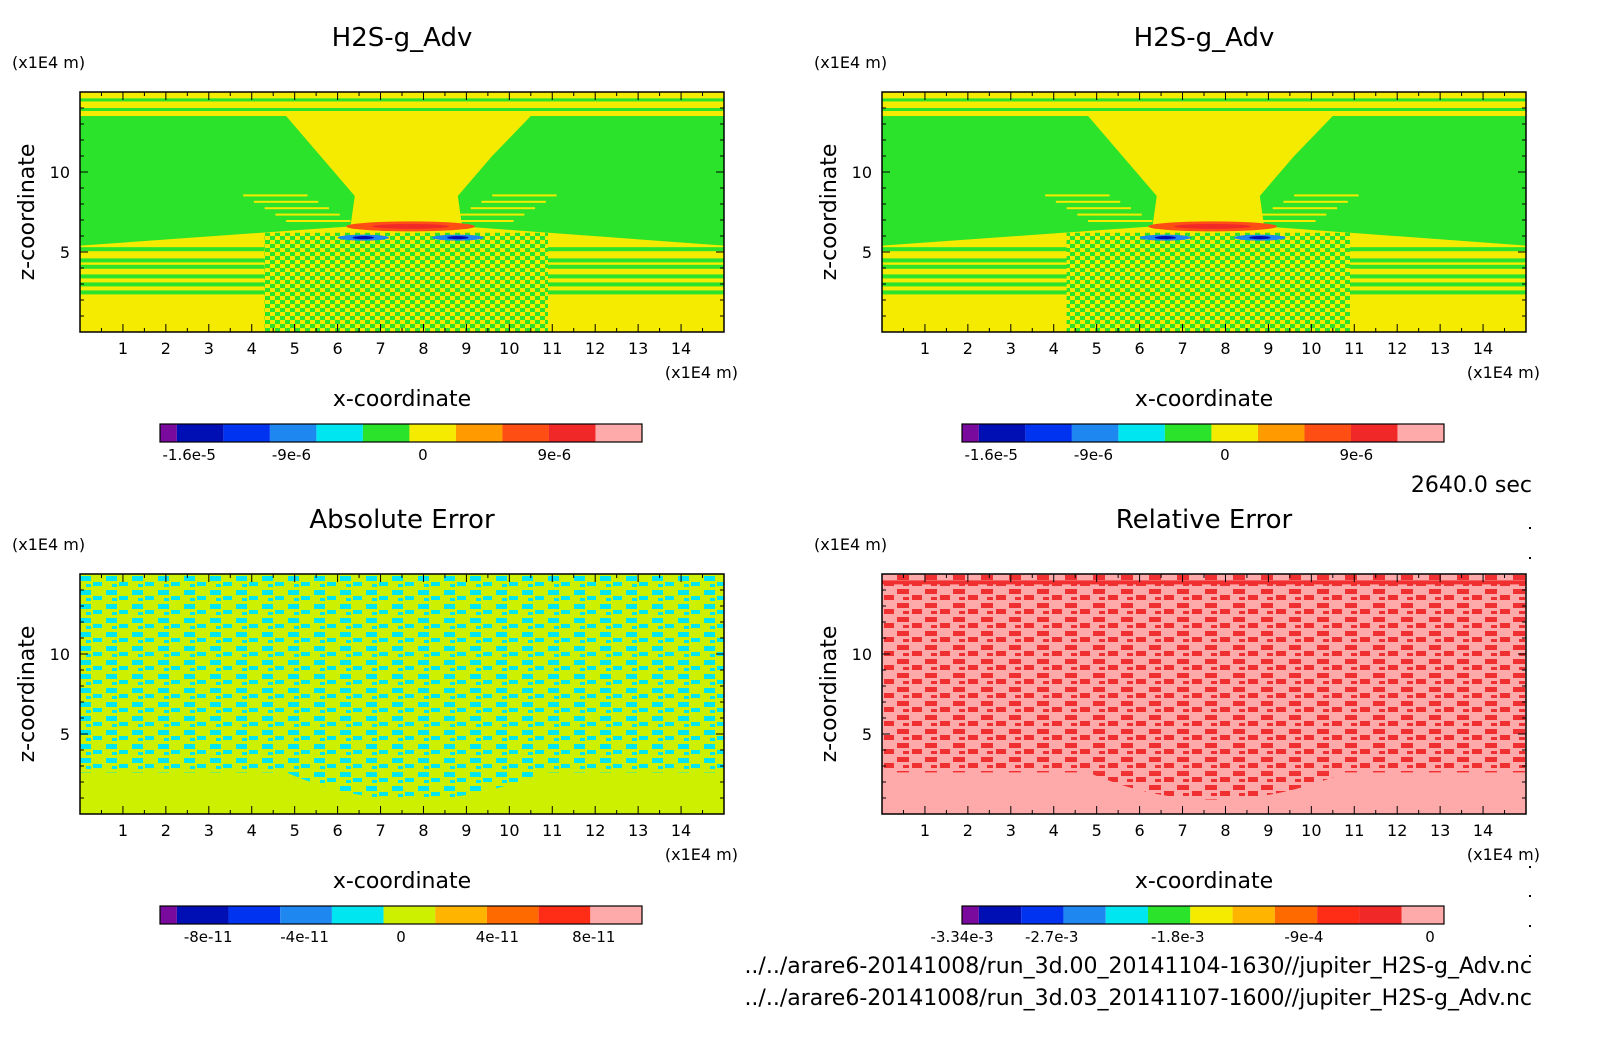  I want to click on x-tick-label: 7, so click(1182, 830).